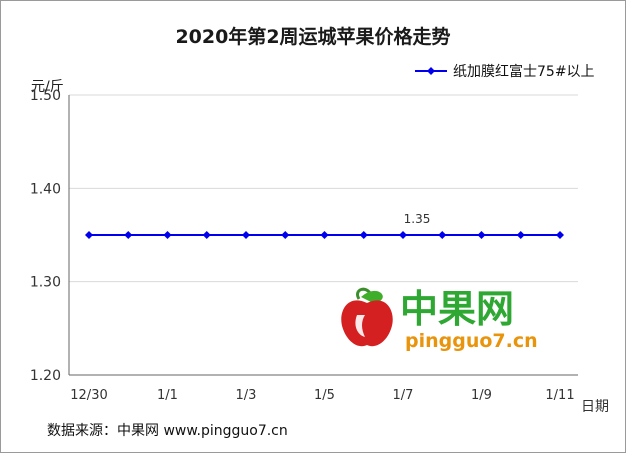  What do you see at coordinates (595, 407) in the screenshot?
I see `x-axis-title: 日期` at bounding box center [595, 407].